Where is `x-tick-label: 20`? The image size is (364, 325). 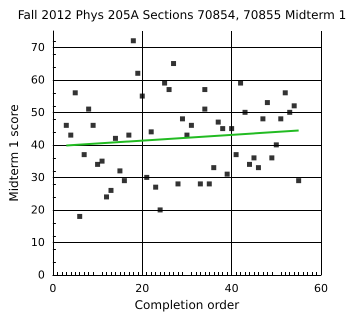 x-tick-label: 20 is located at coordinates (142, 288).